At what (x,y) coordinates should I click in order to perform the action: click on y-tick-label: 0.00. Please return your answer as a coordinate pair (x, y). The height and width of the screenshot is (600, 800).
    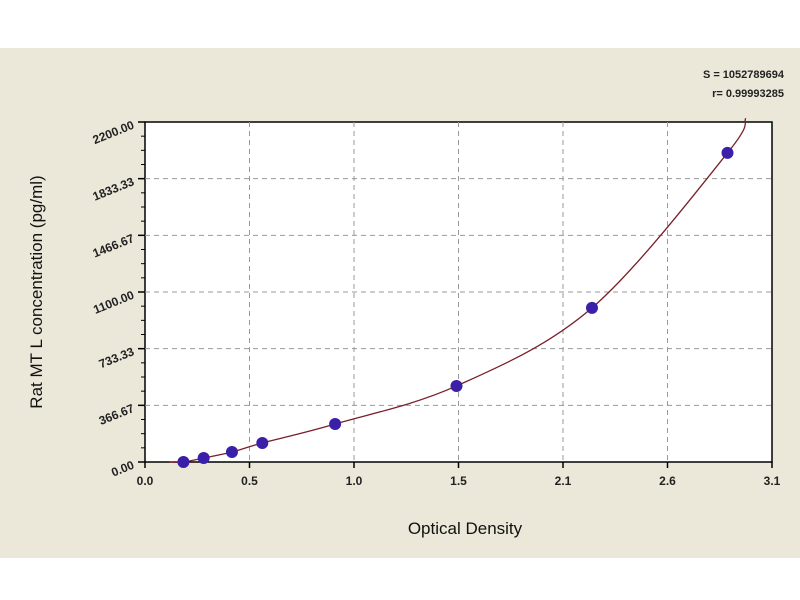
    Looking at the image, I should click on (122, 469).